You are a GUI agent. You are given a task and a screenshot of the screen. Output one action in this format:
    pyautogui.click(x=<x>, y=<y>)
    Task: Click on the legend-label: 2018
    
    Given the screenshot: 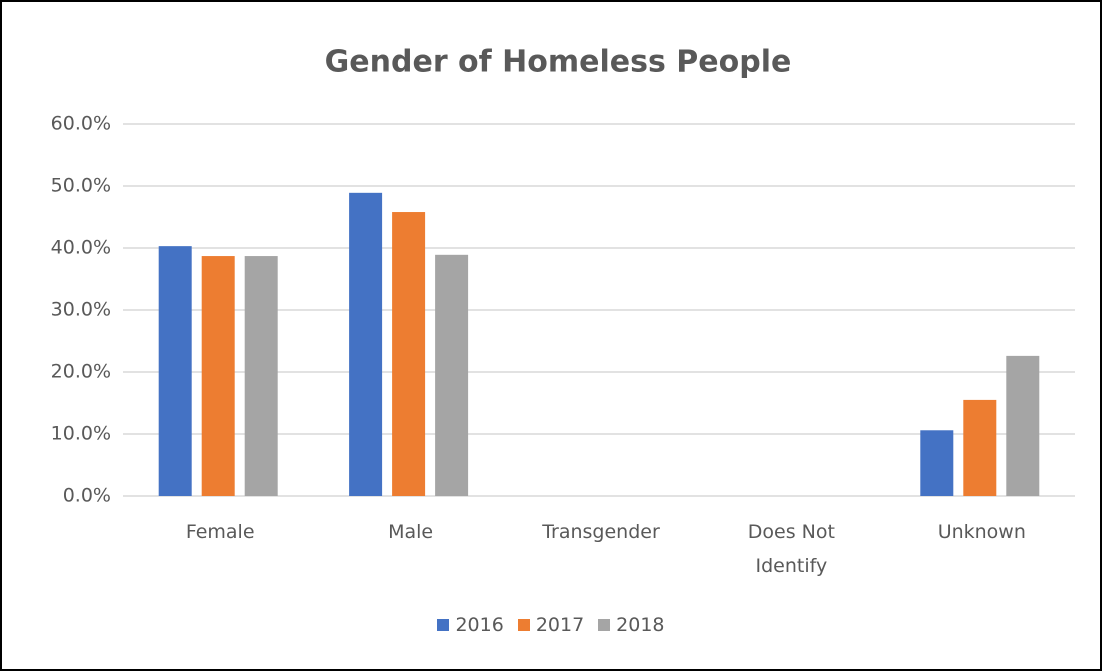 What is the action you would take?
    pyautogui.click(x=640, y=625)
    